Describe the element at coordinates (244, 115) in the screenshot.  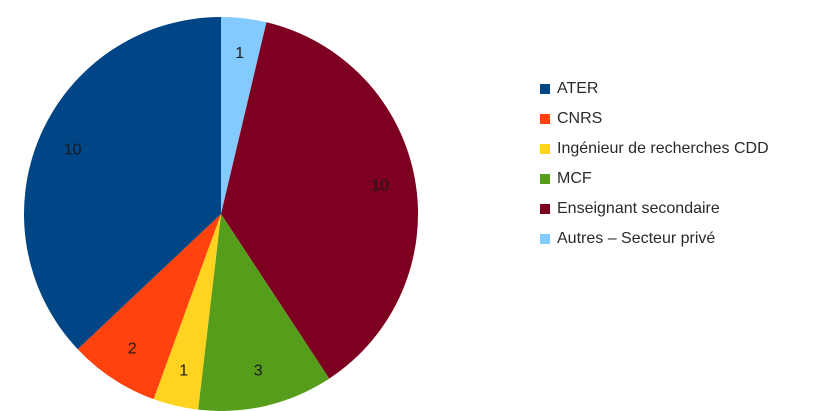
I see `pie-slice-autres-secteur-prive` at that location.